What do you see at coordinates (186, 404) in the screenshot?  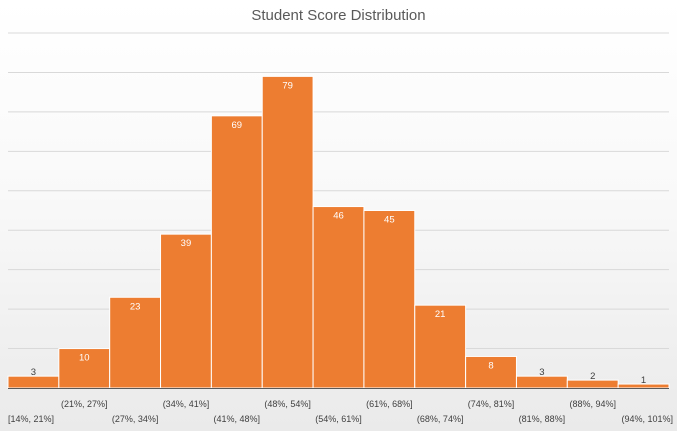 I see `x-tick-label: (34%, 41%]` at bounding box center [186, 404].